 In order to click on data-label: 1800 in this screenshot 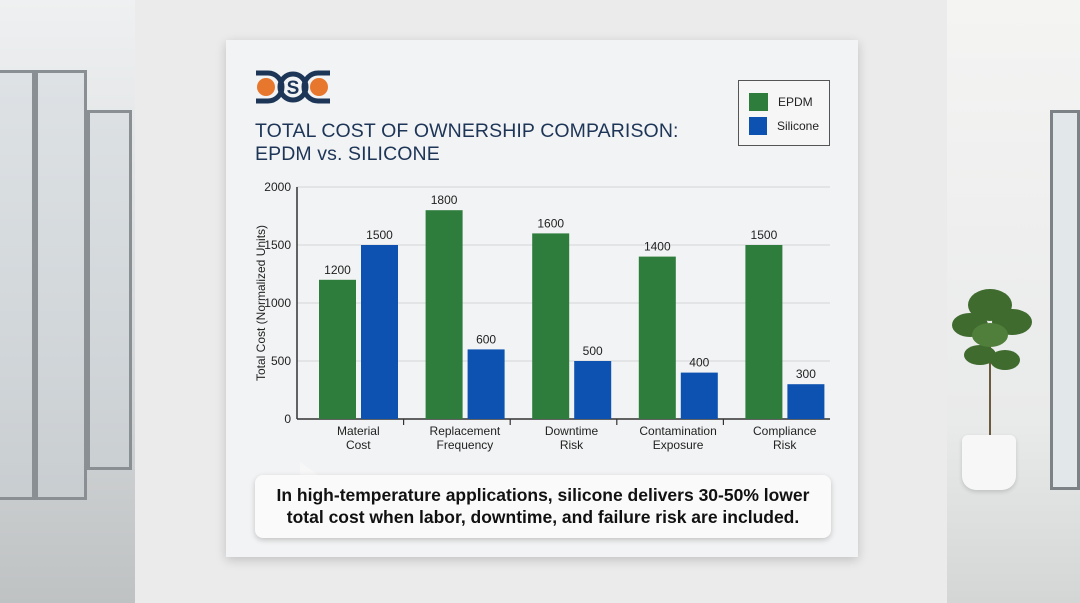, I will do `click(444, 200)`.